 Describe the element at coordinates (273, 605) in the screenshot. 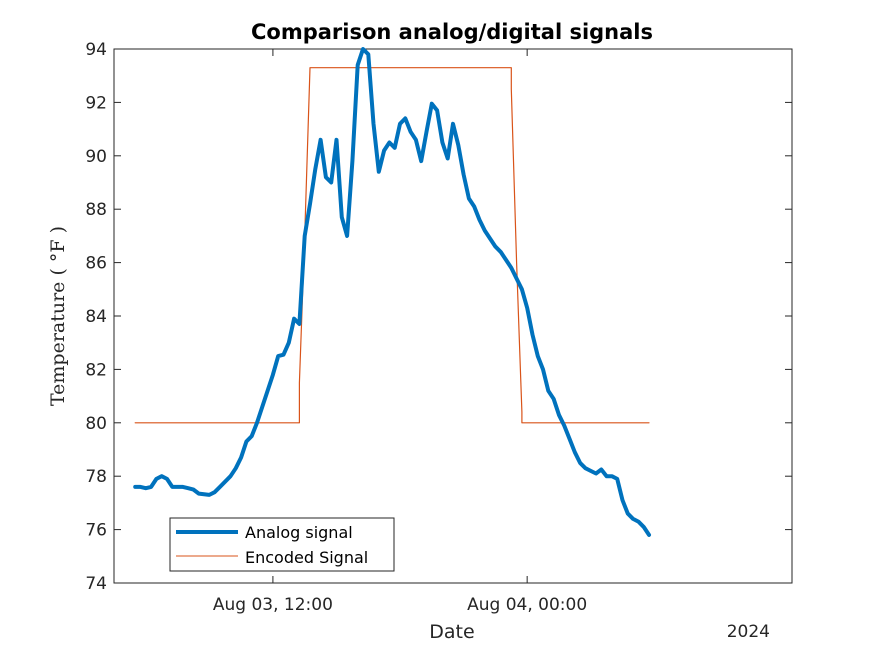

I see `x-tick-label: Aug 03, 12:00` at that location.